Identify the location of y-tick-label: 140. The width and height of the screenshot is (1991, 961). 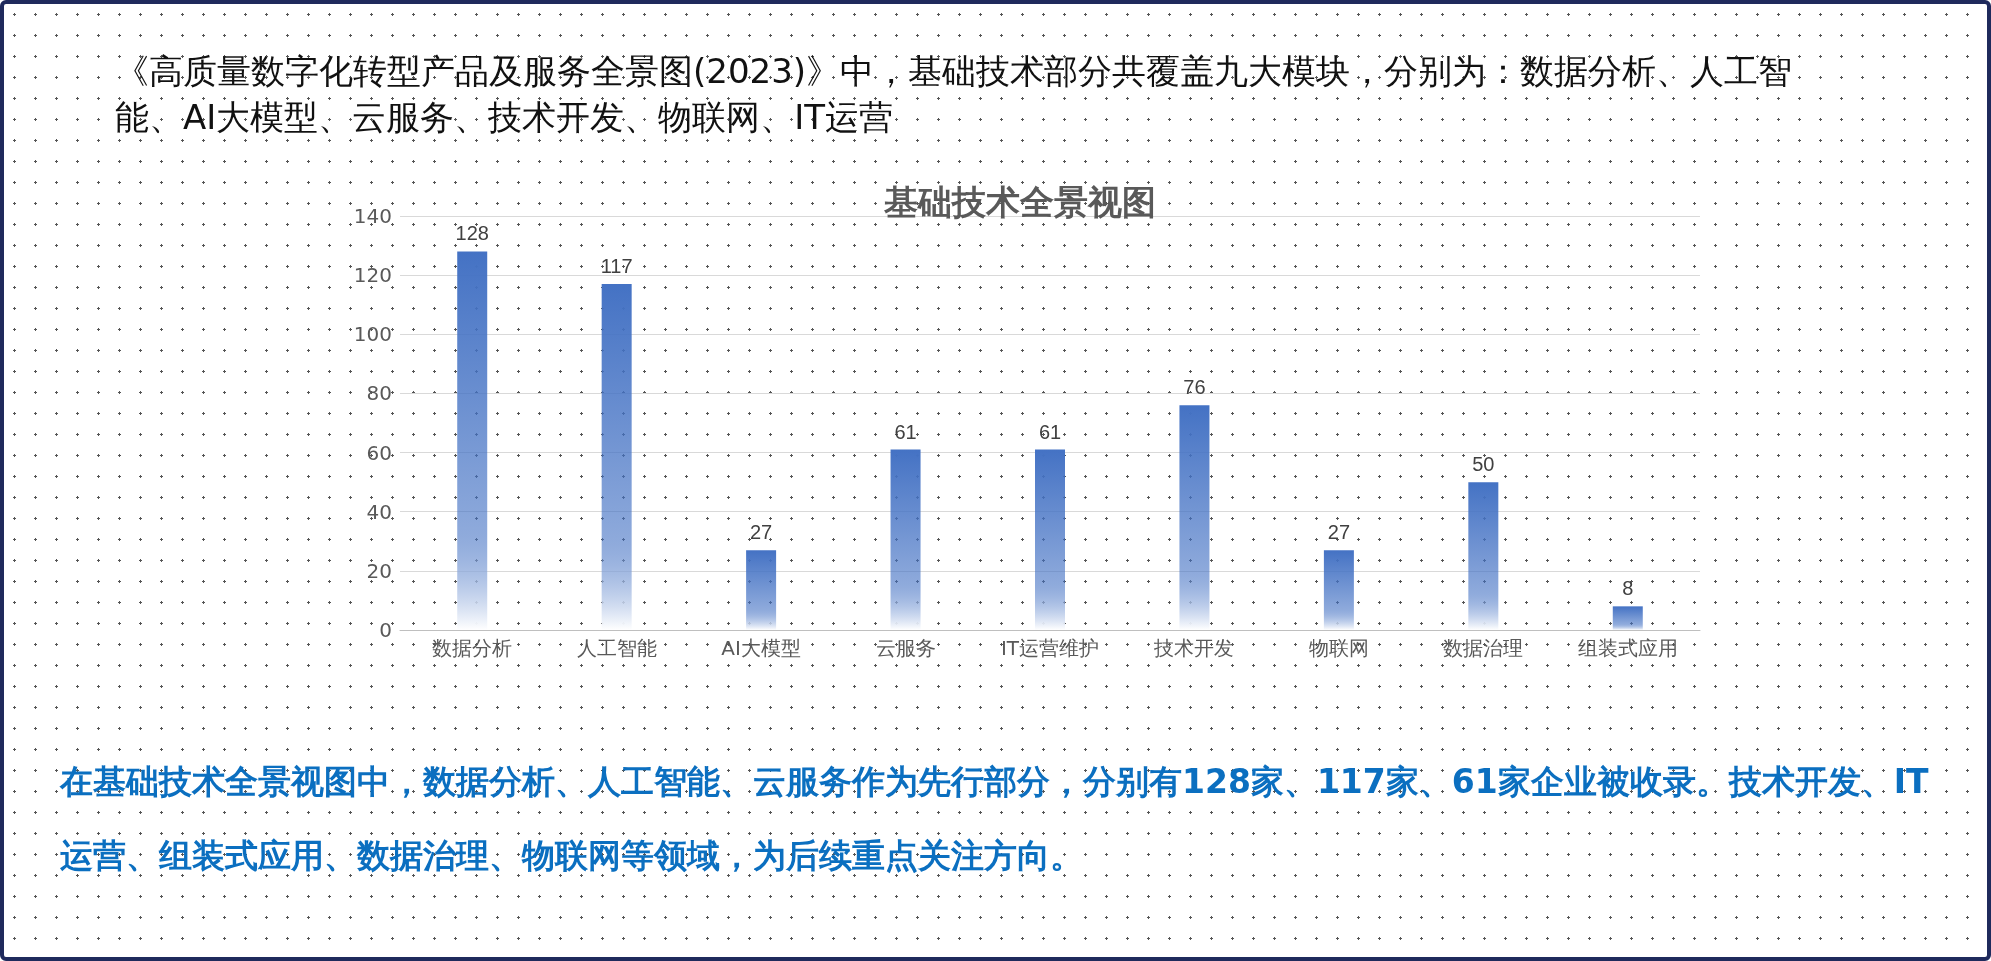
(372, 216).